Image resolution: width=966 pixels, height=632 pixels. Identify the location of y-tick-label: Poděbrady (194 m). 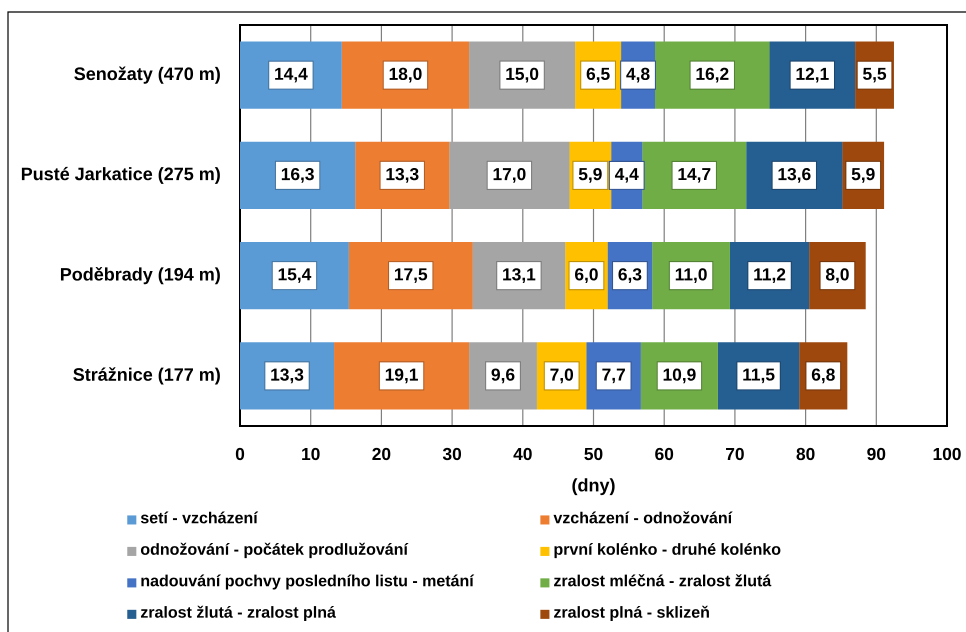
(140, 275).